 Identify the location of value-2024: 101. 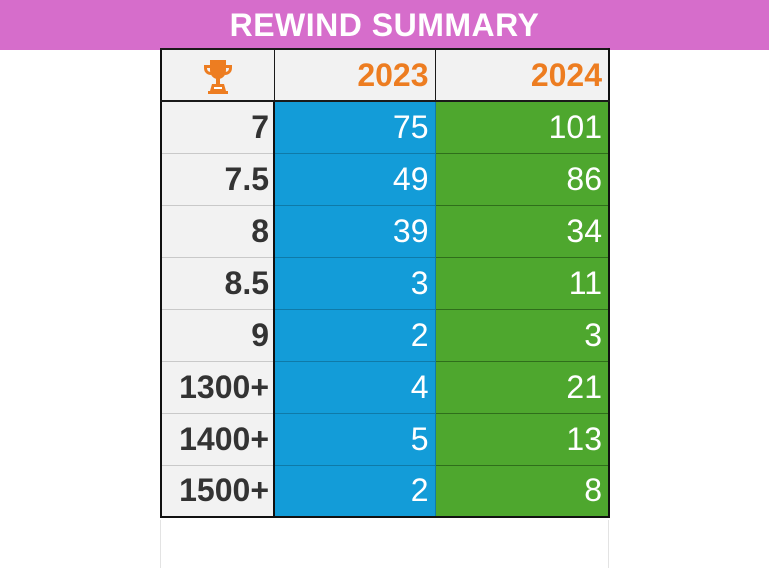
(522, 127).